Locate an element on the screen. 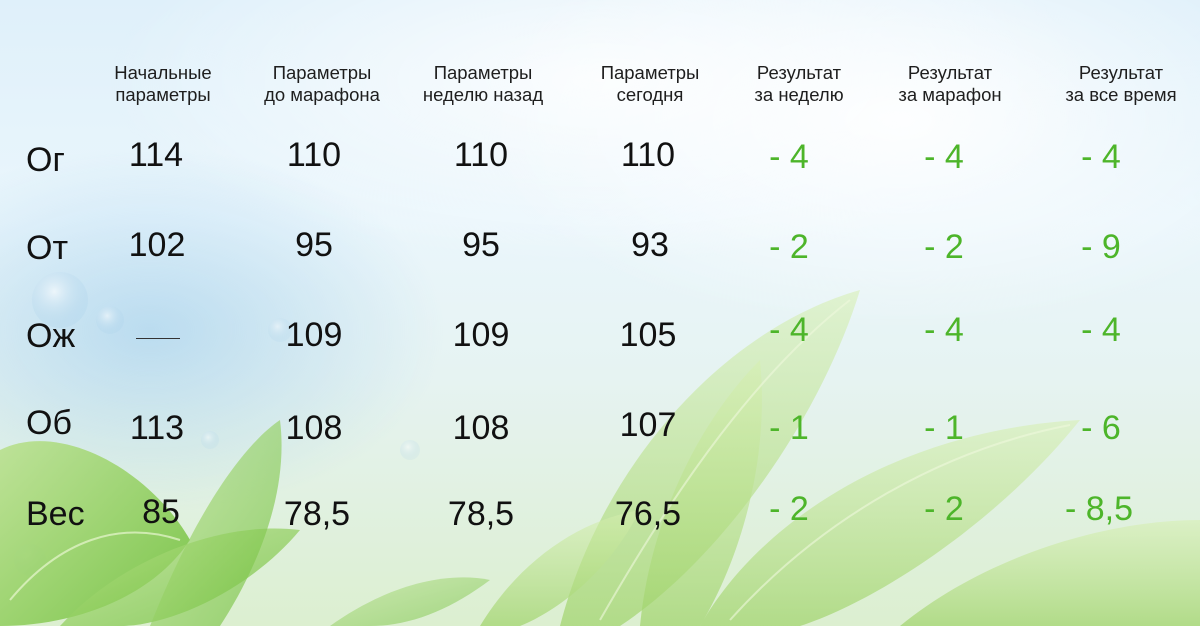 This screenshot has height=626, width=1200. column-header-line2: за все время is located at coordinates (1121, 94).